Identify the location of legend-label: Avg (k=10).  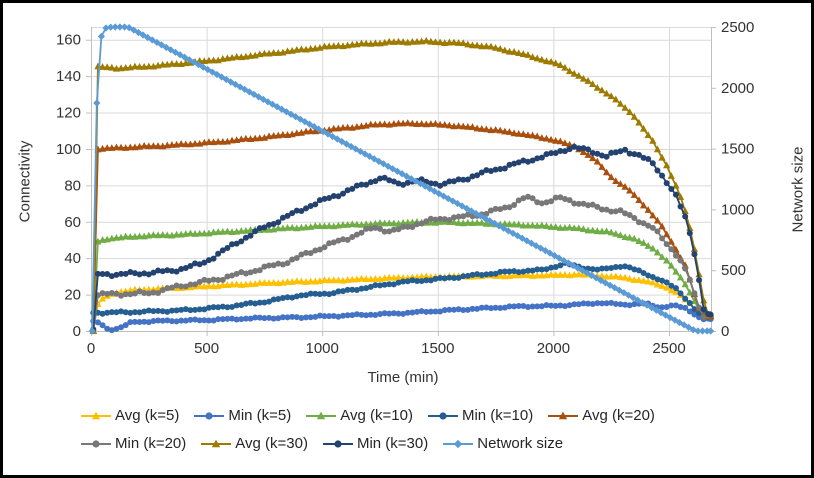
(376, 415).